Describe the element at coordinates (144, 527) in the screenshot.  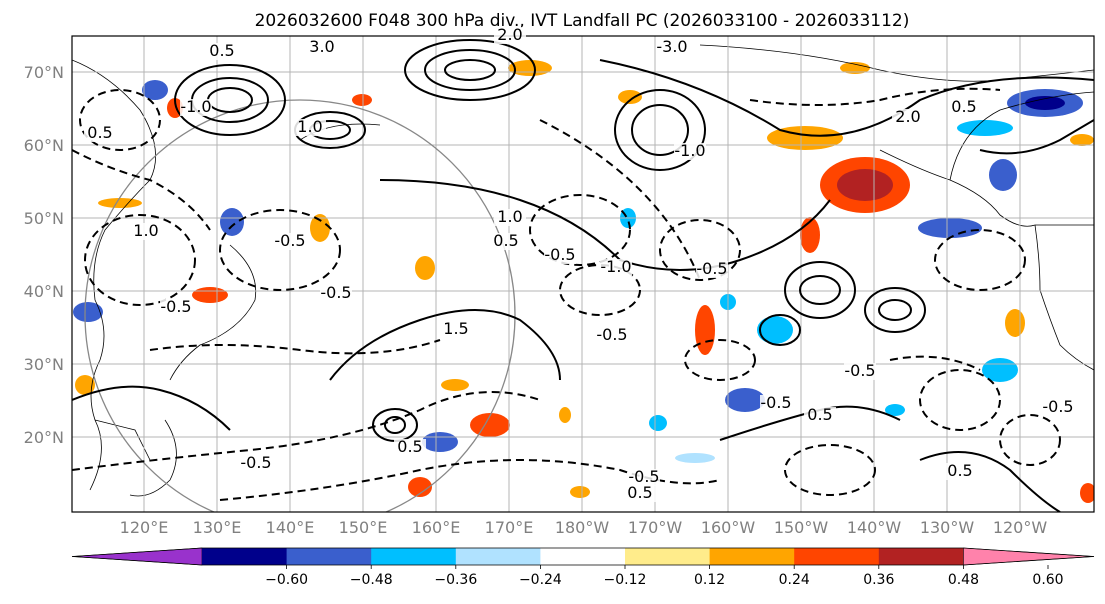
I see `longitude-label: 120°E` at that location.